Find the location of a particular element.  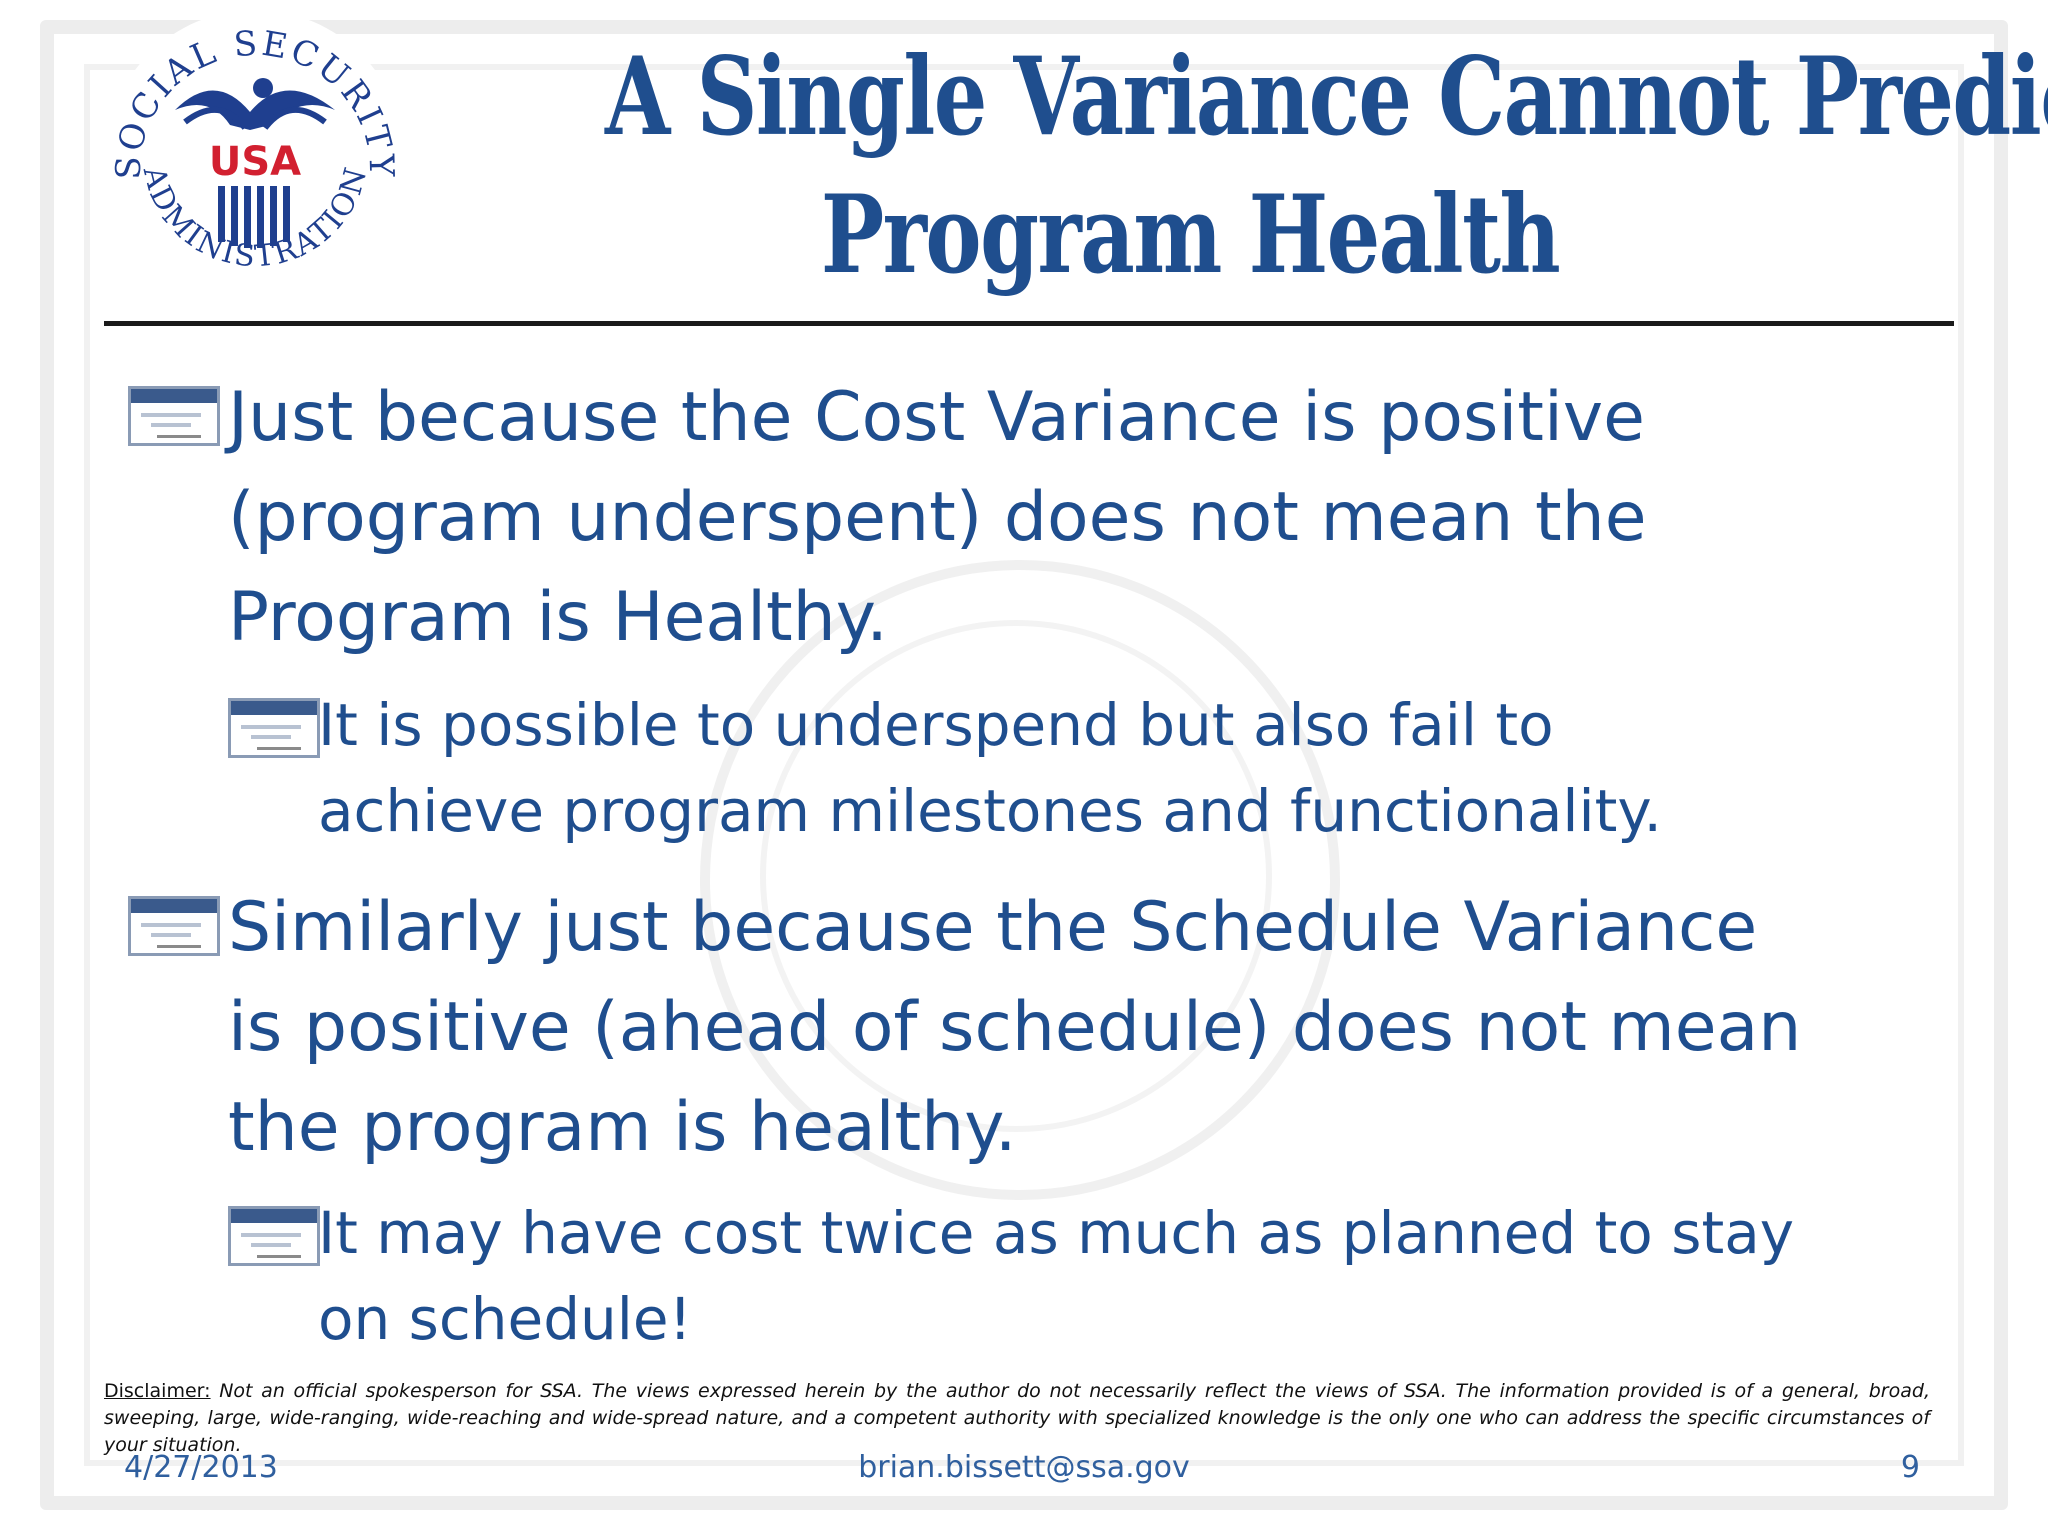

slide-title-line-1: A Single Variance Cannot Predict is located at coordinates (1326, 97).